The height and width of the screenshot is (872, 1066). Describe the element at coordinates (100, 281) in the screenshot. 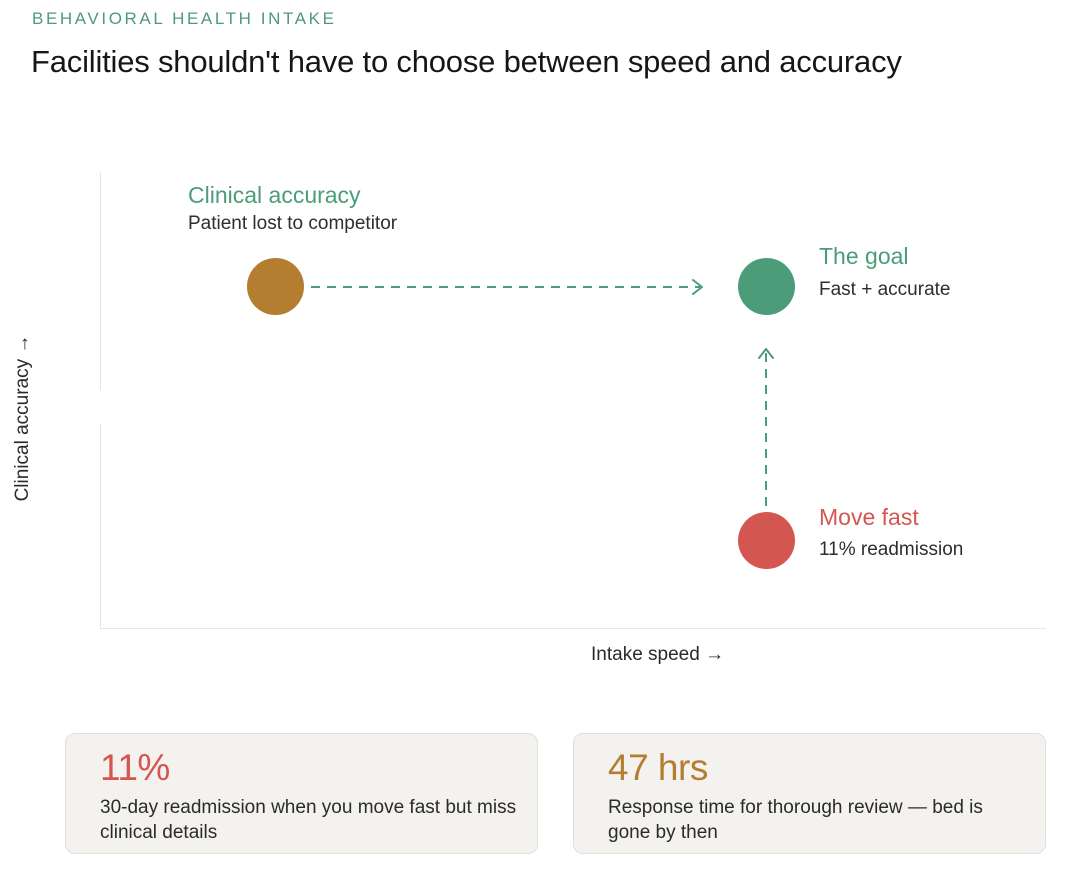

I see `y-axis-line-upper` at that location.